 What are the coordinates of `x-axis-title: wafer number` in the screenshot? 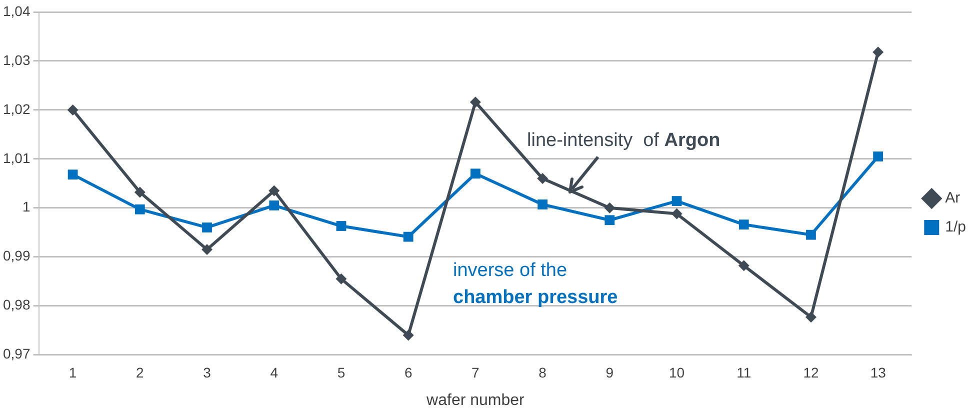 It's located at (476, 400).